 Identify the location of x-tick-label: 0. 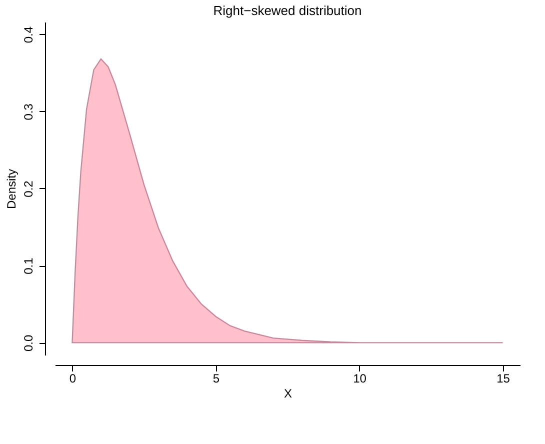
(72, 379).